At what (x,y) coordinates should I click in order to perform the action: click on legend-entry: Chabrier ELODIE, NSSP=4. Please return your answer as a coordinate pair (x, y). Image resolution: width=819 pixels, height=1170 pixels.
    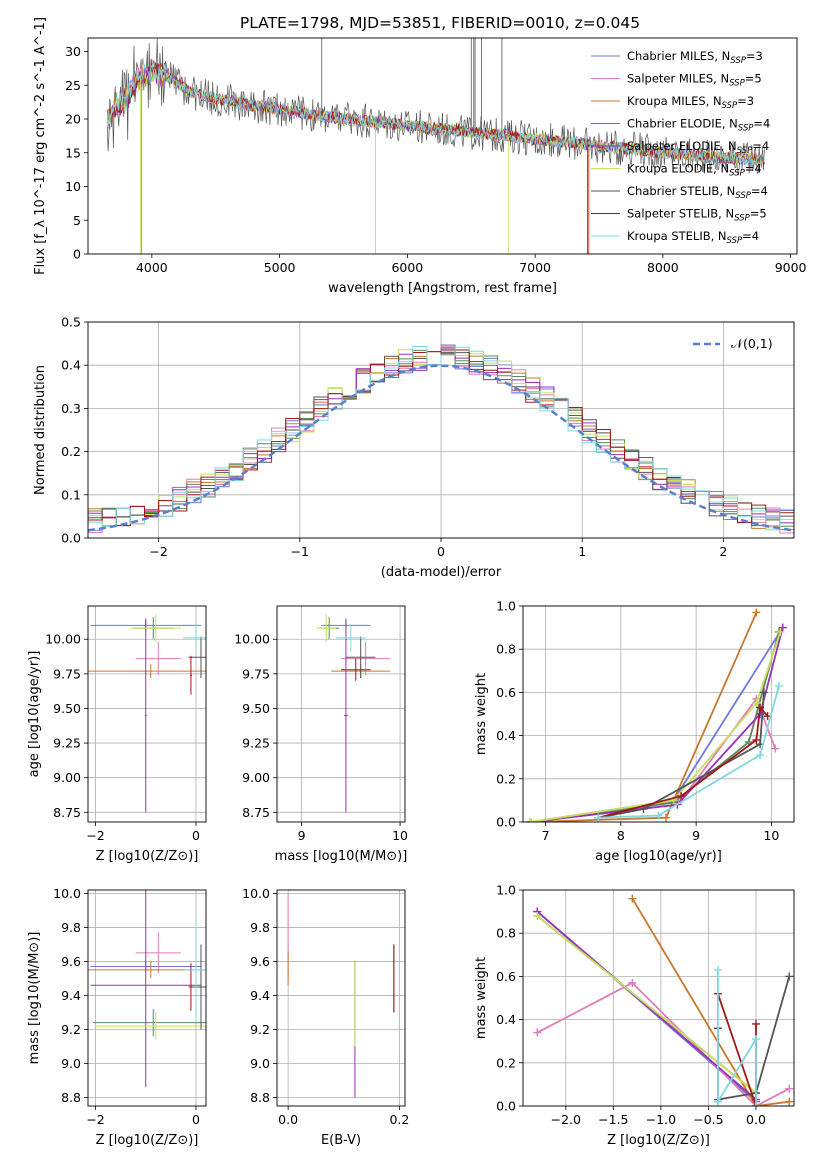
    Looking at the image, I should click on (698, 125).